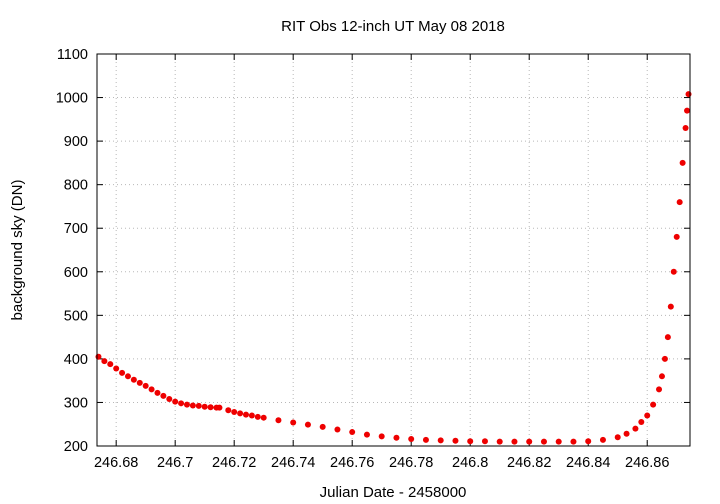 This screenshot has height=504, width=720. What do you see at coordinates (393, 492) in the screenshot?
I see `x-axis-label: Julian Date - 2458000` at bounding box center [393, 492].